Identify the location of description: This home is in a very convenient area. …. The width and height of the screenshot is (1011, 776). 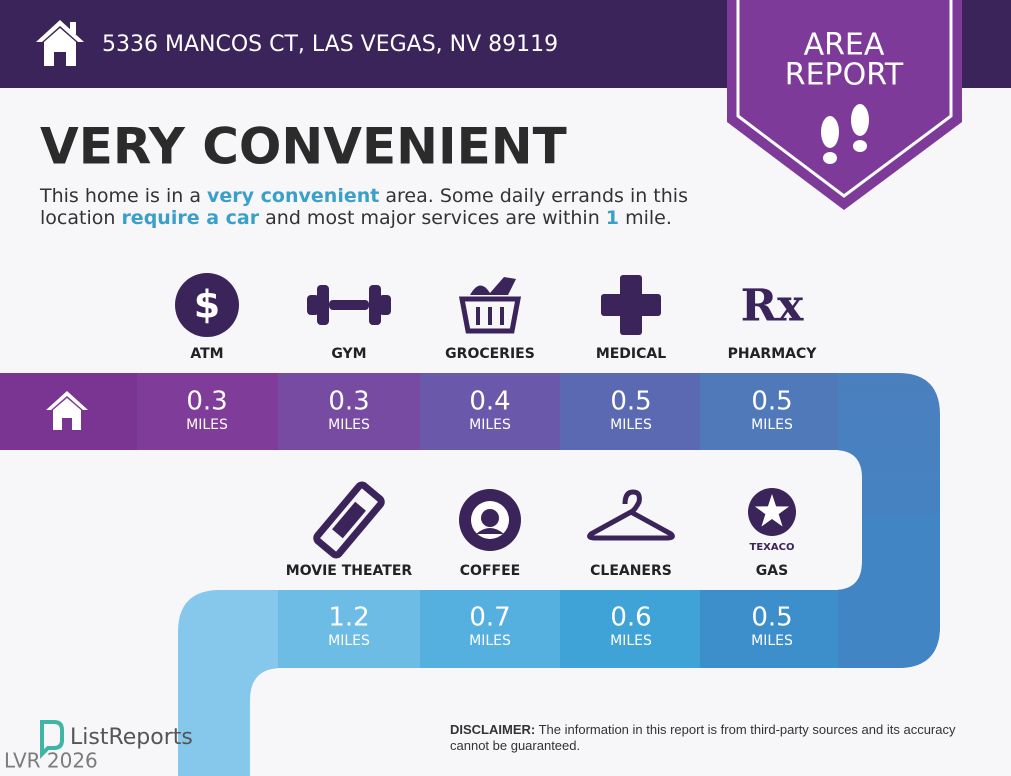
(363, 196).